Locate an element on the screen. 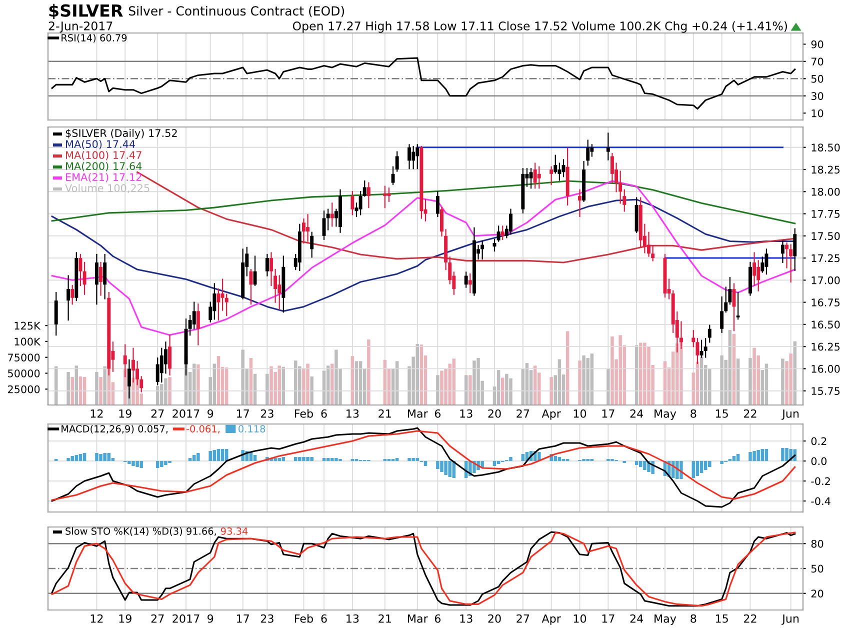 This screenshot has width=850, height=633. y-tick-label: 70 is located at coordinates (817, 62).